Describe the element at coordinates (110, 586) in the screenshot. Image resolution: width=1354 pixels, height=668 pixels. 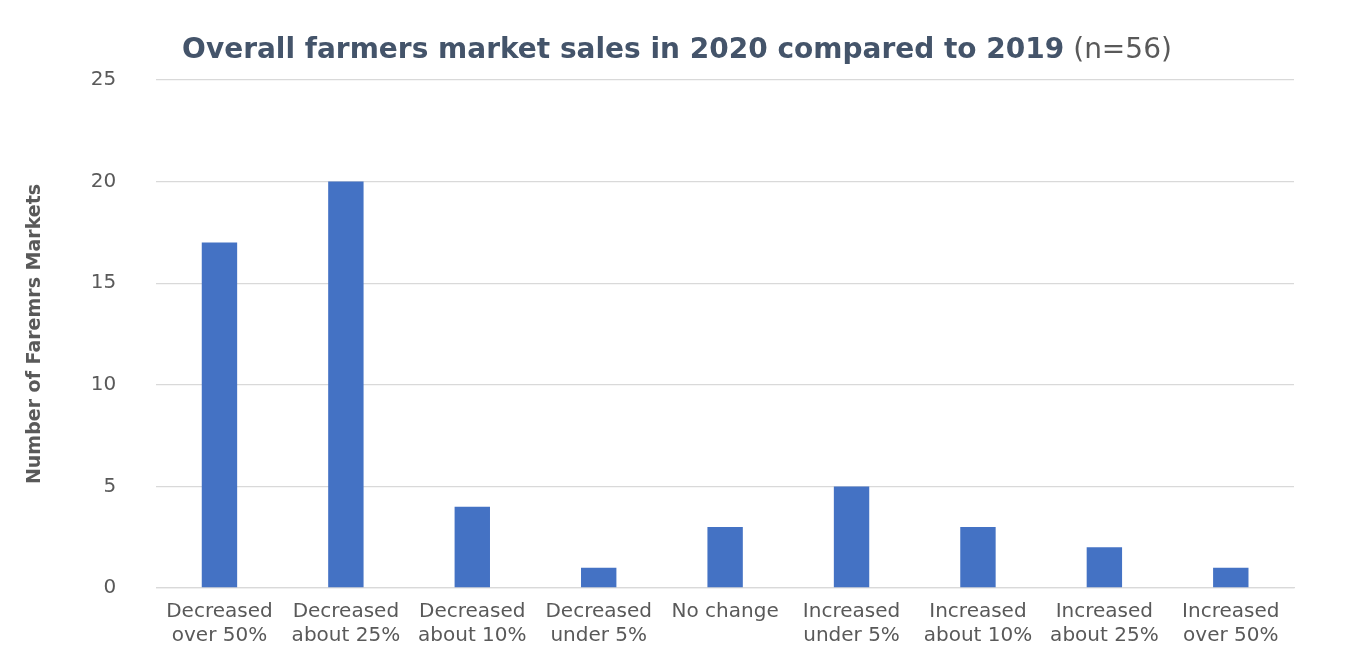
I see `y-tick-label: 0` at that location.